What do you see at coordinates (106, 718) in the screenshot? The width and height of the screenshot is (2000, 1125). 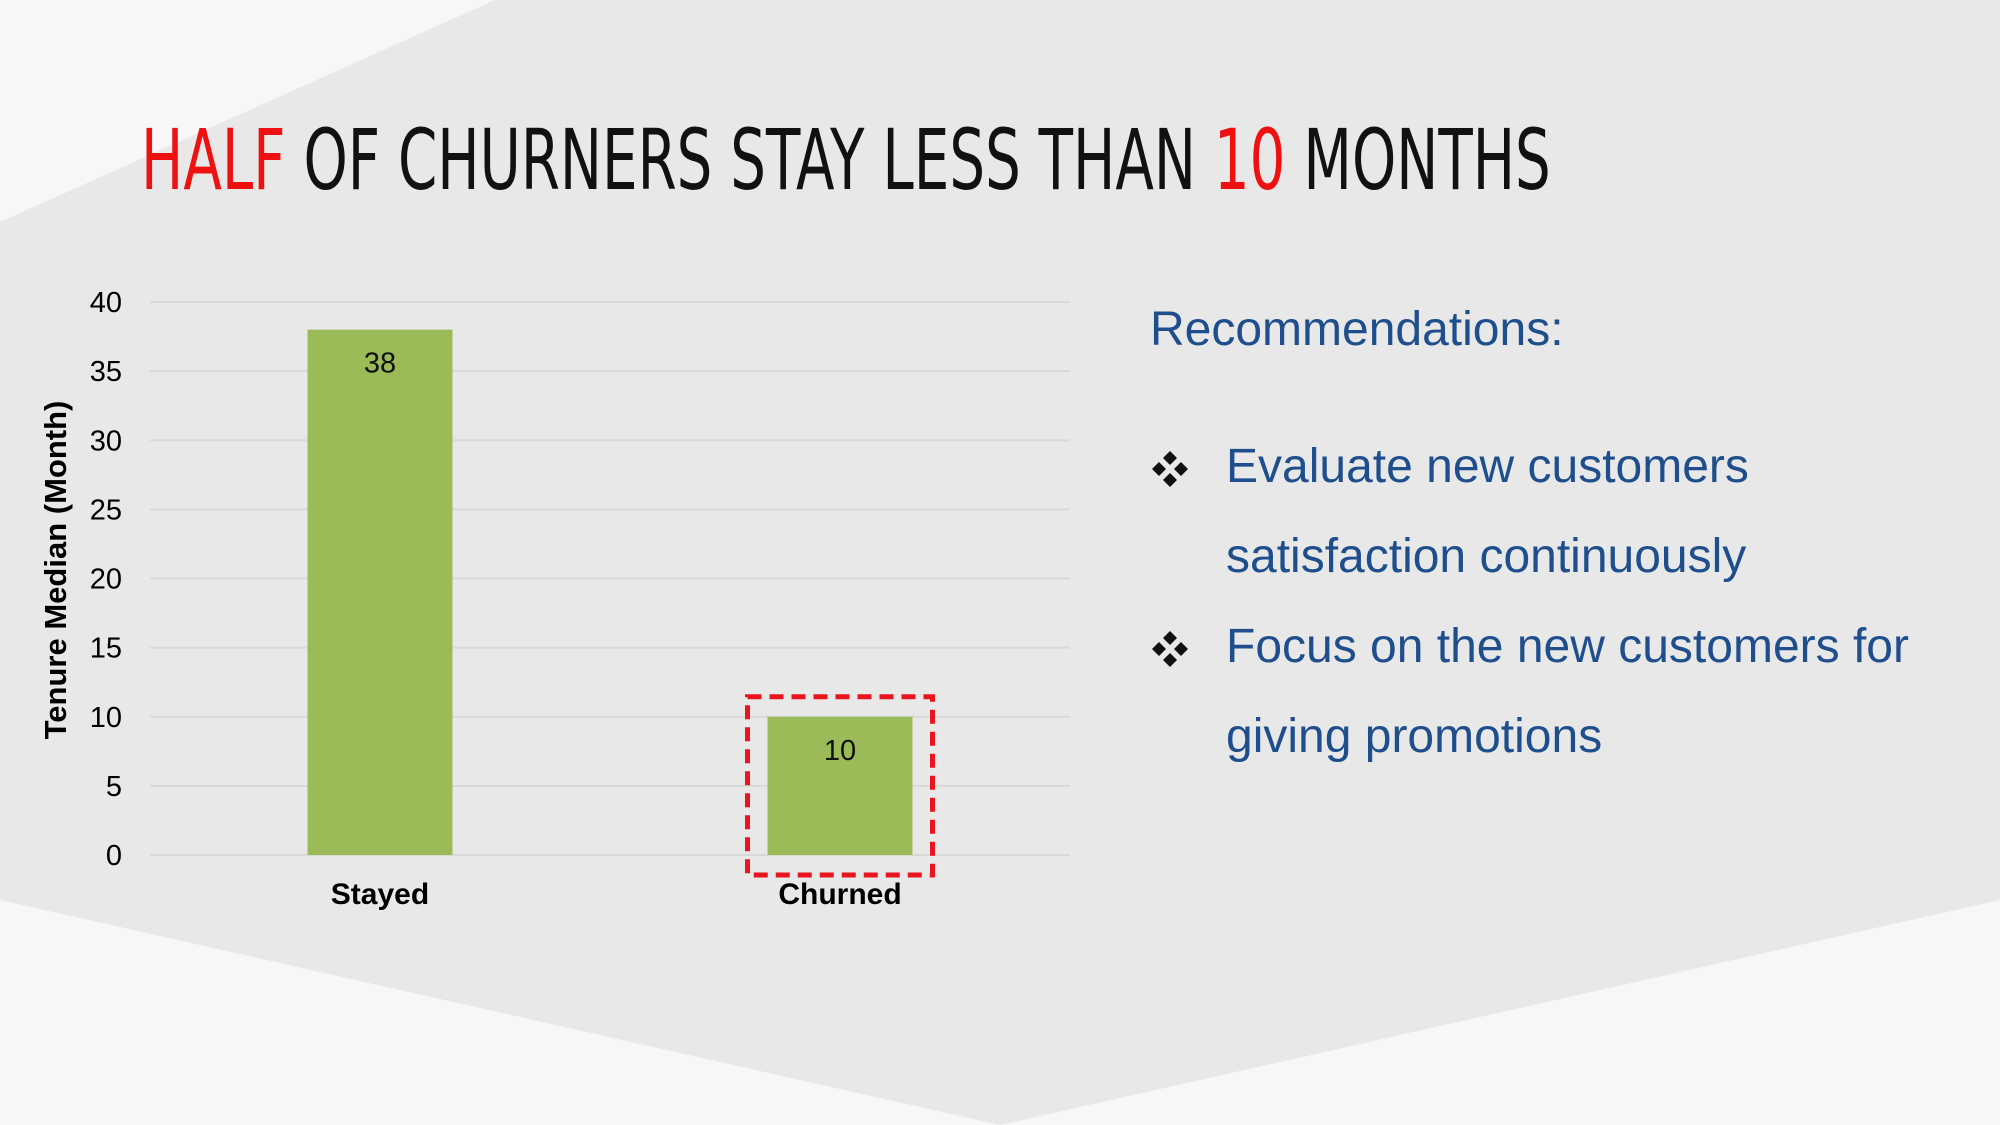 I see `y-tick-label: 10` at bounding box center [106, 718].